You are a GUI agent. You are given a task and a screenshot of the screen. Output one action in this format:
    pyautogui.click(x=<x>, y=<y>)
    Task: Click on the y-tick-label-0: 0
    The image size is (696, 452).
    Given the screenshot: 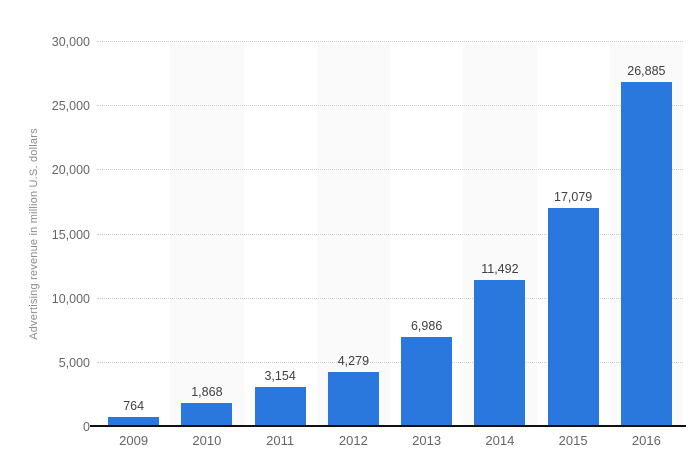 What is the action you would take?
    pyautogui.click(x=86, y=427)
    